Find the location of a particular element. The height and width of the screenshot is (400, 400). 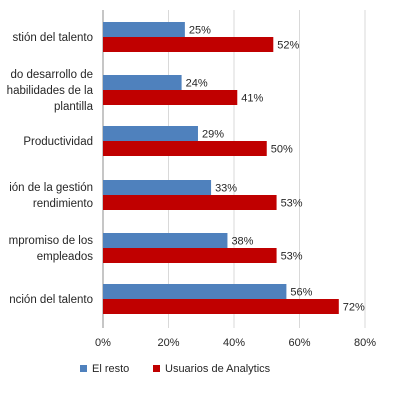

category-label: rendimiento is located at coordinates (63, 204).